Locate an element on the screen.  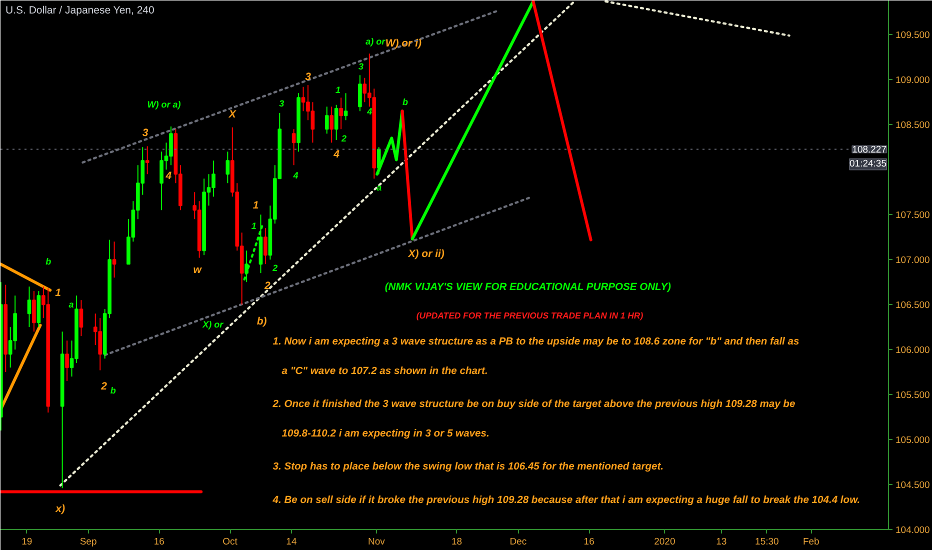
x-tick-label: Oct is located at coordinates (230, 542).